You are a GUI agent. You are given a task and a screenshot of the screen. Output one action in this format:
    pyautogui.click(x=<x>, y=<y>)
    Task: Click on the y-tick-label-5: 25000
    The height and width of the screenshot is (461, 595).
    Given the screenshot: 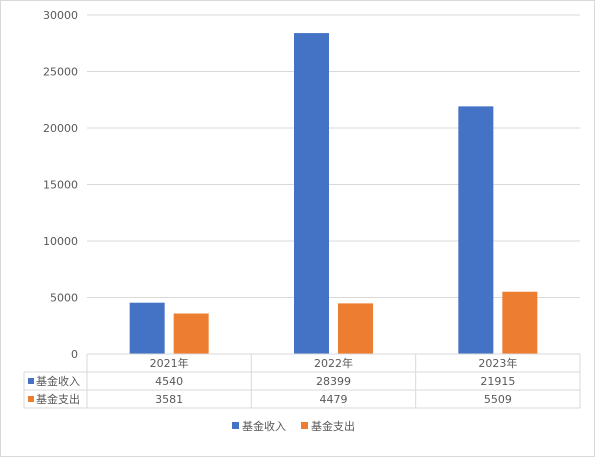 What is the action you would take?
    pyautogui.click(x=60, y=72)
    